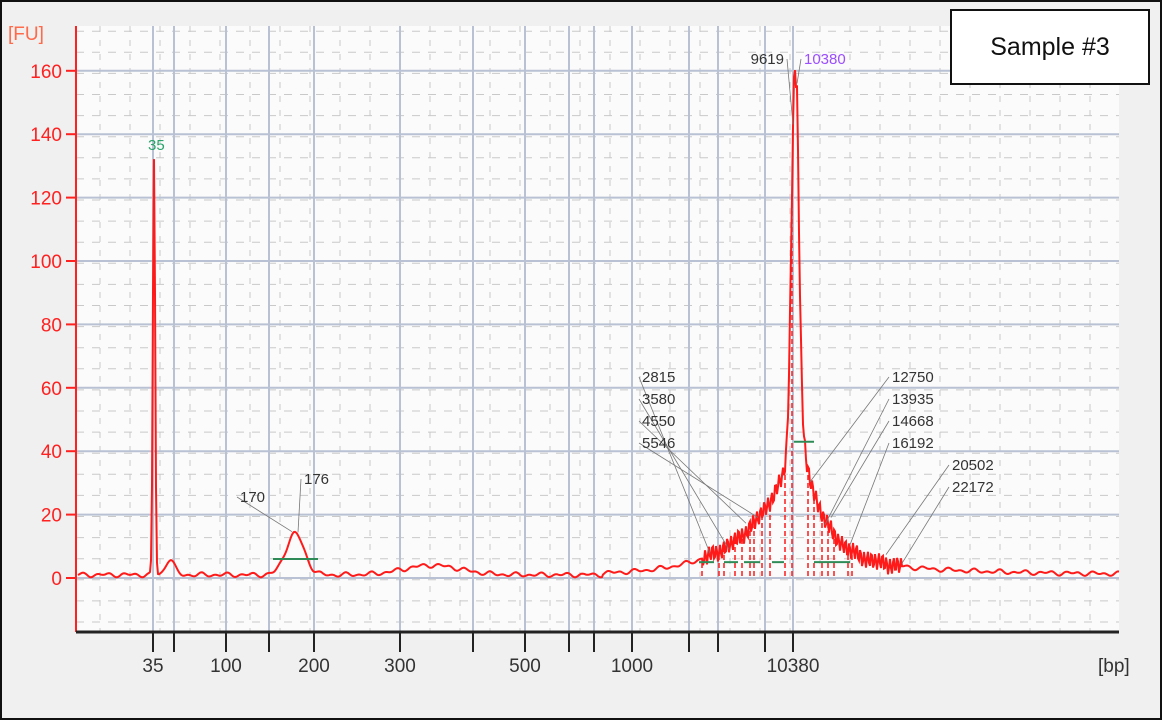 Image resolution: width=1162 pixels, height=720 pixels. I want to click on y-tick-label: 40, so click(51, 452).